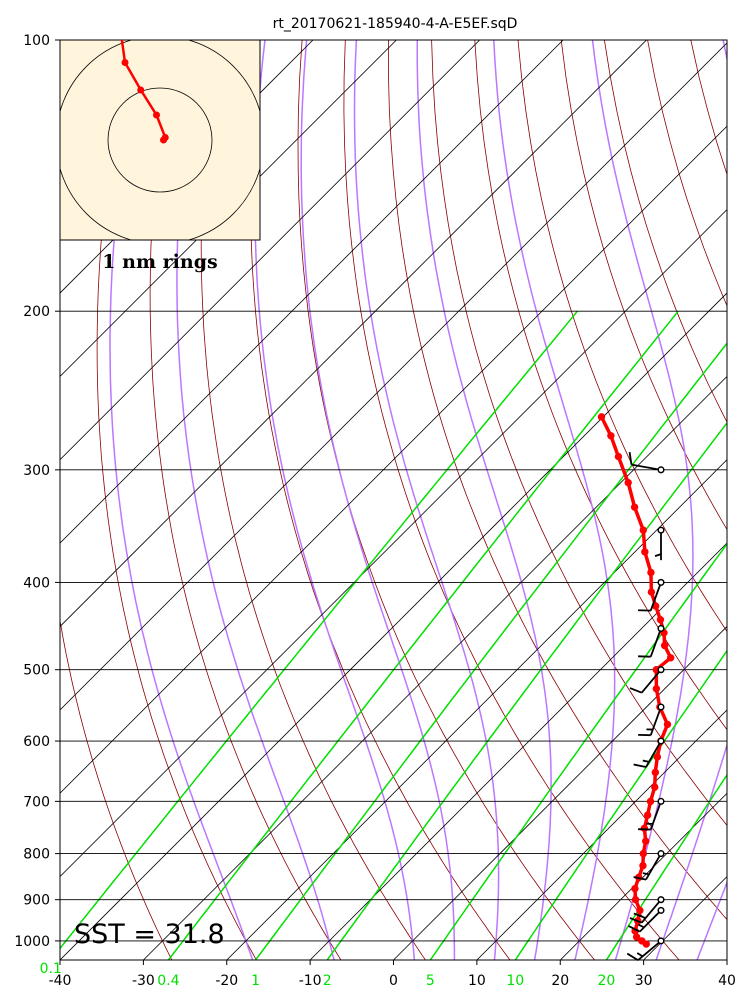 The image size is (750, 1000). What do you see at coordinates (168, 981) in the screenshot?
I see `mixing-ratio-label: 0.4` at bounding box center [168, 981].